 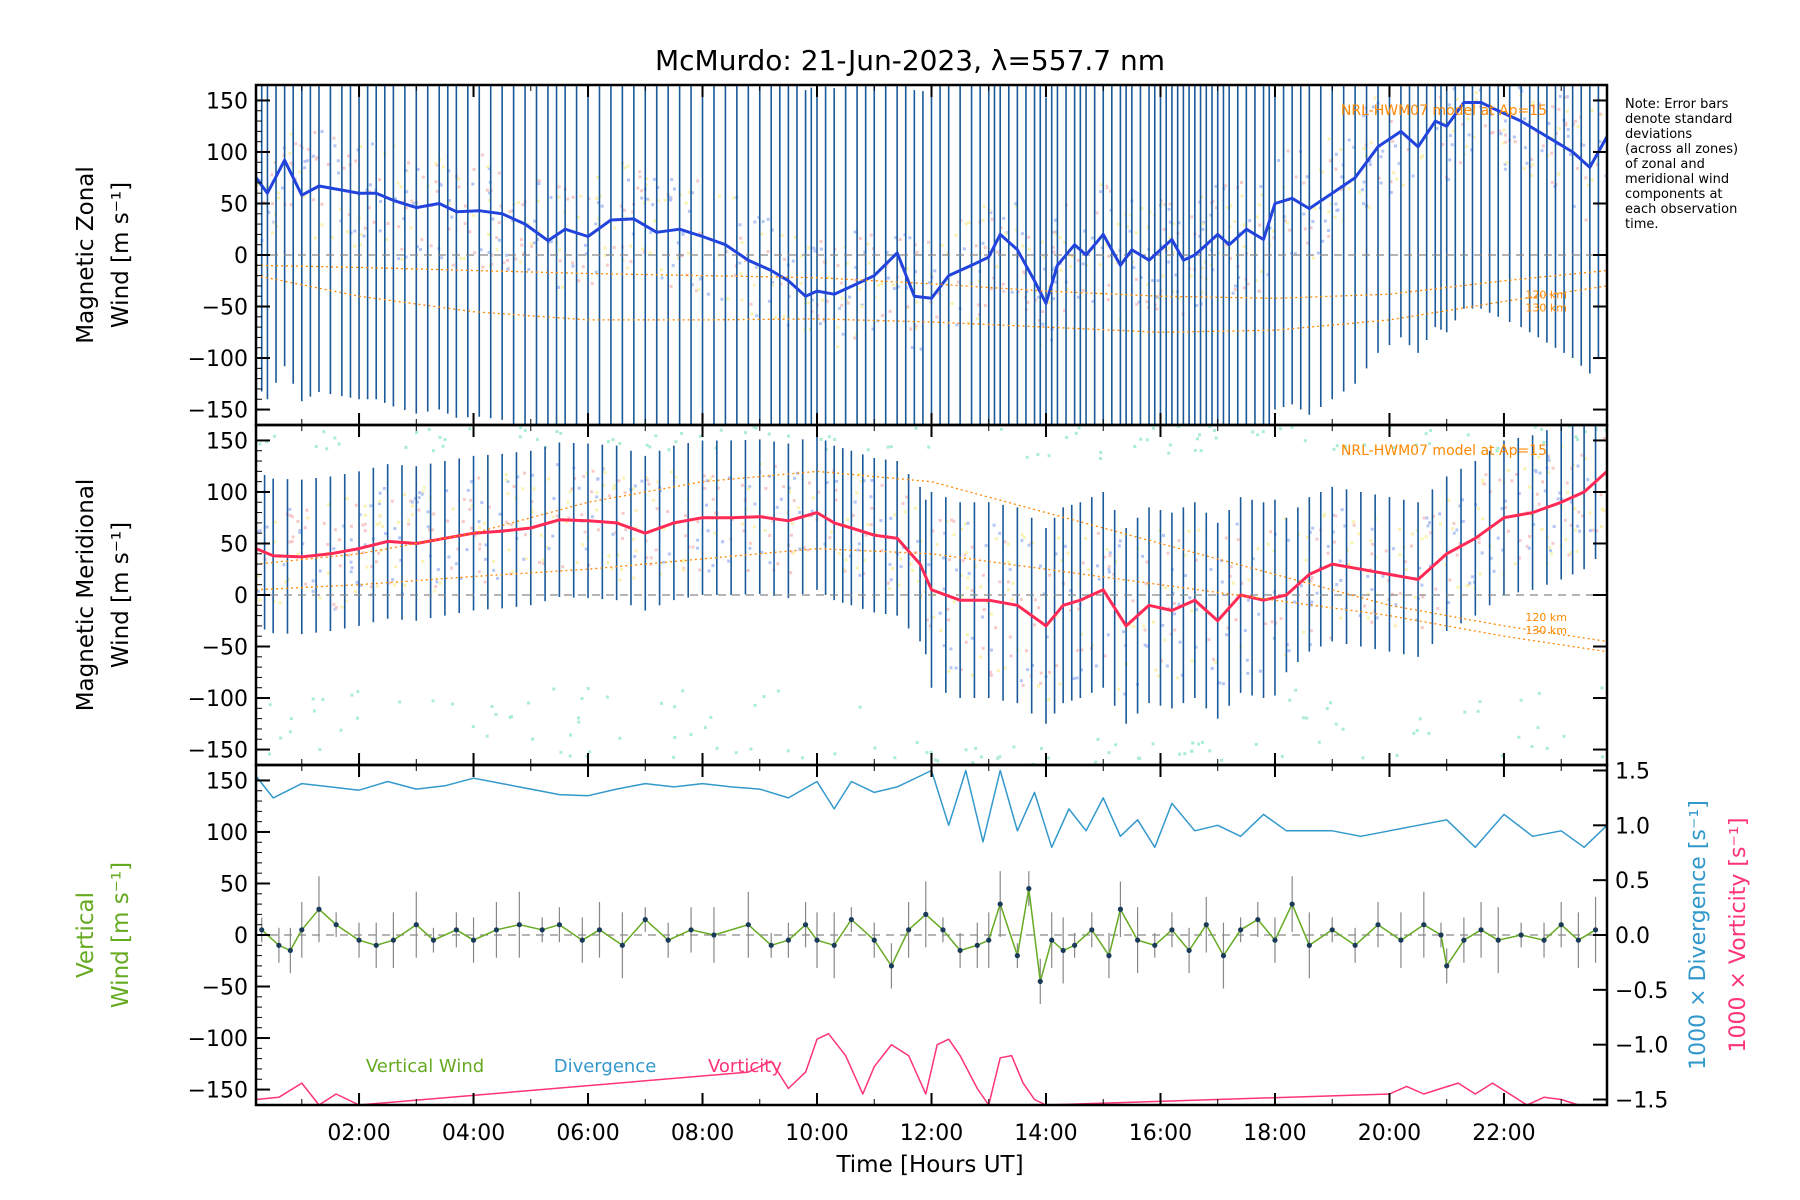 I want to click on legend-entry: Vorticity, so click(x=745, y=1066).